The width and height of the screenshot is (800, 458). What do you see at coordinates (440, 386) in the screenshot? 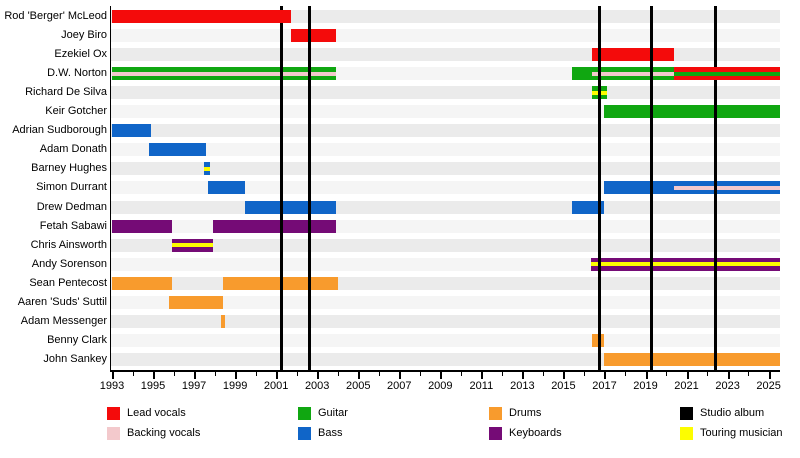
I see `axis-tick-label: 2009` at bounding box center [440, 386].